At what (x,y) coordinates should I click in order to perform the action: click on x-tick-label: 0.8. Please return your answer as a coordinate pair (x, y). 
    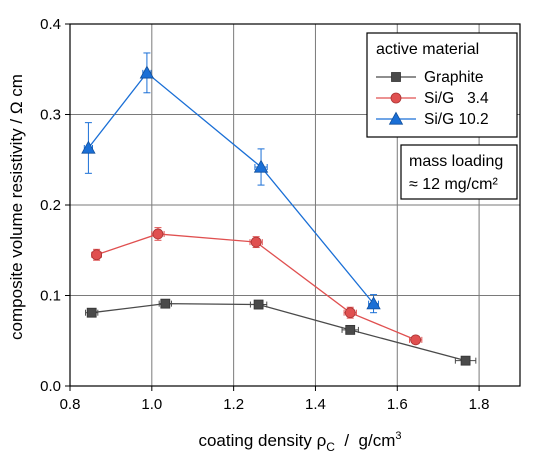
    Looking at the image, I should click on (70, 404).